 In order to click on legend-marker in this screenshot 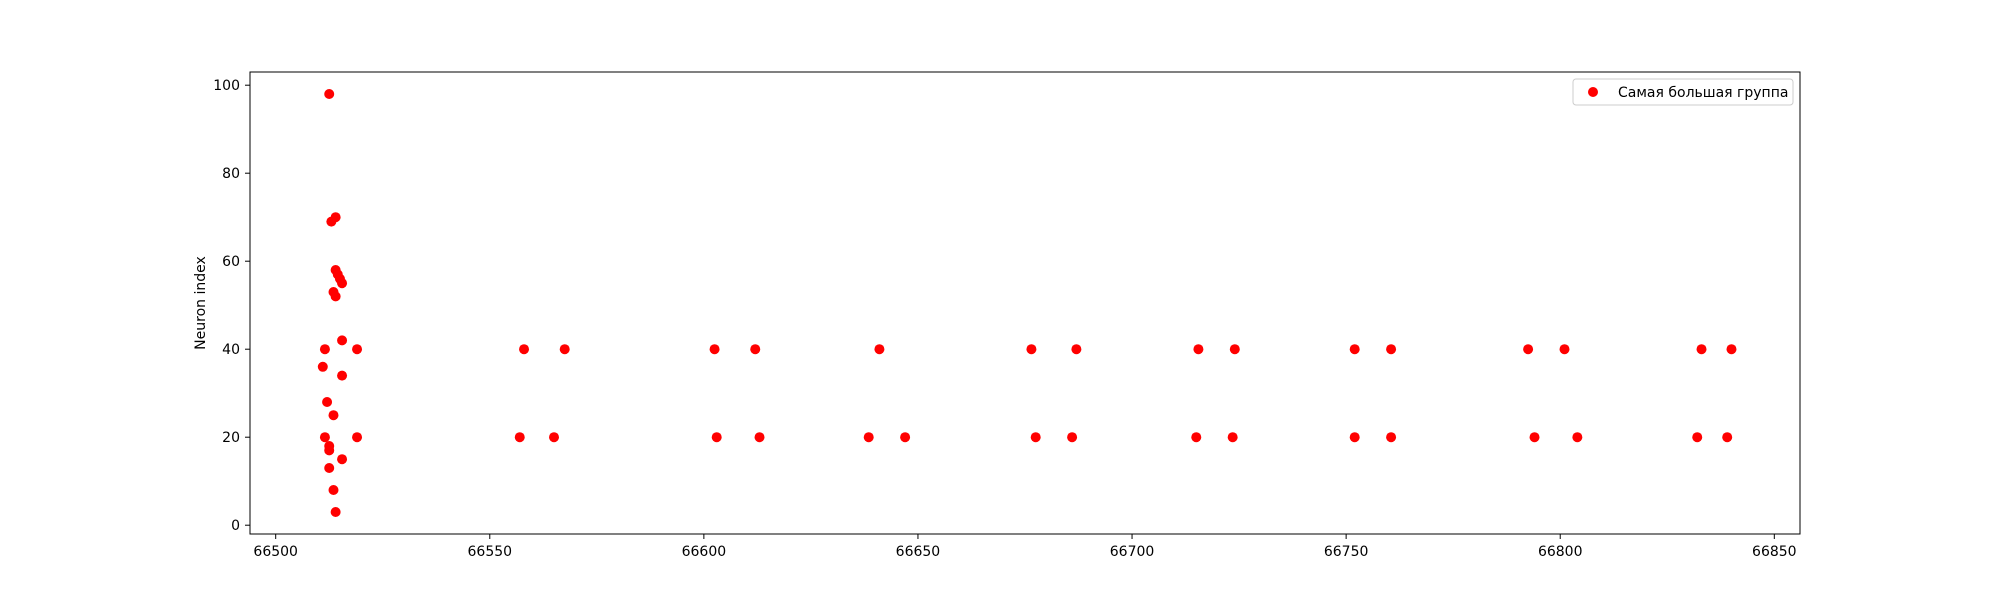, I will do `click(1593, 92)`.